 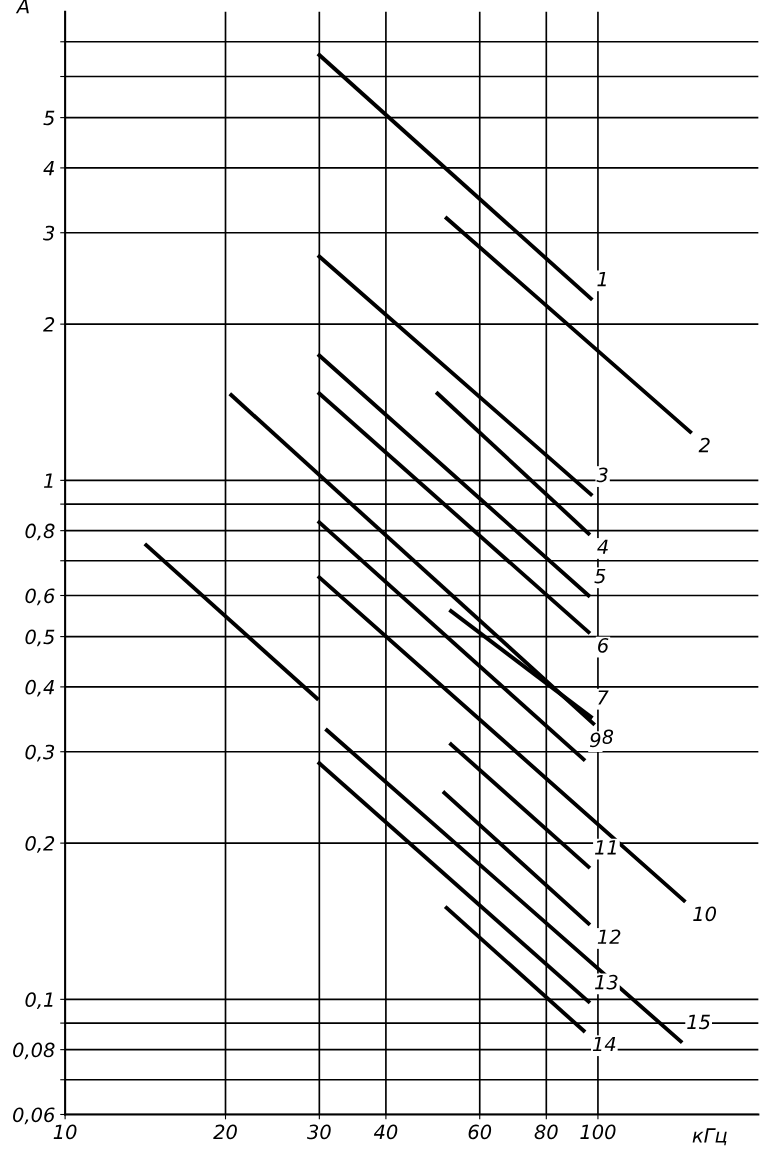 I want to click on y-tick-label: 0,08, so click(x=34, y=1051).